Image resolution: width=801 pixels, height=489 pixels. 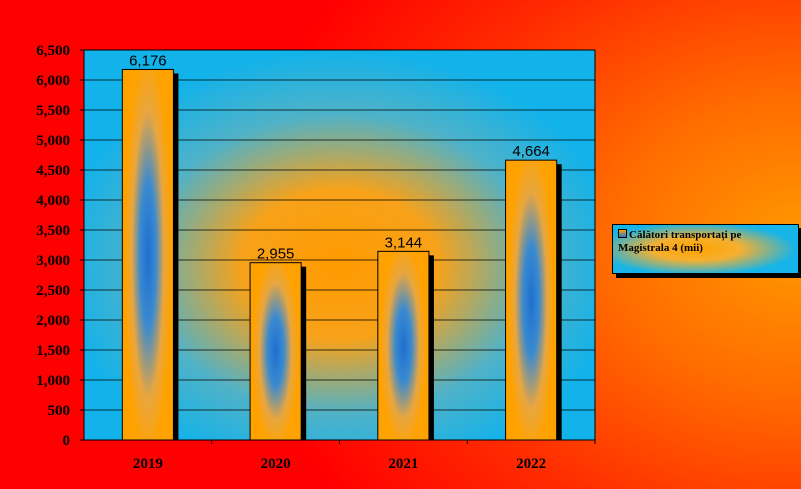 What do you see at coordinates (53, 231) in the screenshot?
I see `y-tick-label: 3,500` at bounding box center [53, 231].